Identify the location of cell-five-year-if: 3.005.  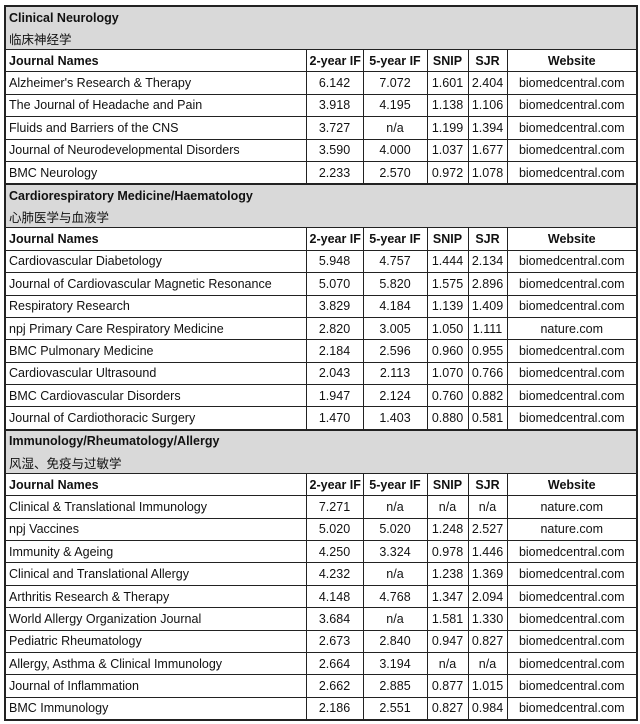
(395, 328).